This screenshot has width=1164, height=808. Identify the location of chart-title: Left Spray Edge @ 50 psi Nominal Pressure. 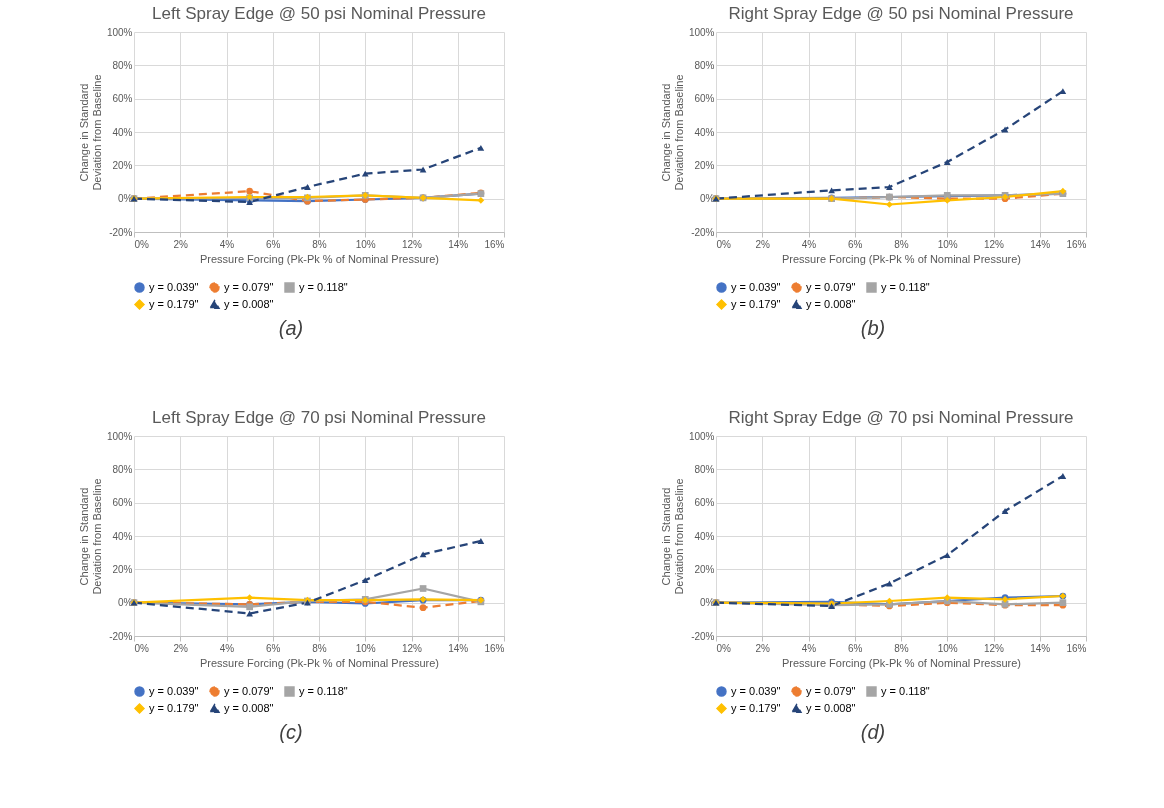
(318, 13).